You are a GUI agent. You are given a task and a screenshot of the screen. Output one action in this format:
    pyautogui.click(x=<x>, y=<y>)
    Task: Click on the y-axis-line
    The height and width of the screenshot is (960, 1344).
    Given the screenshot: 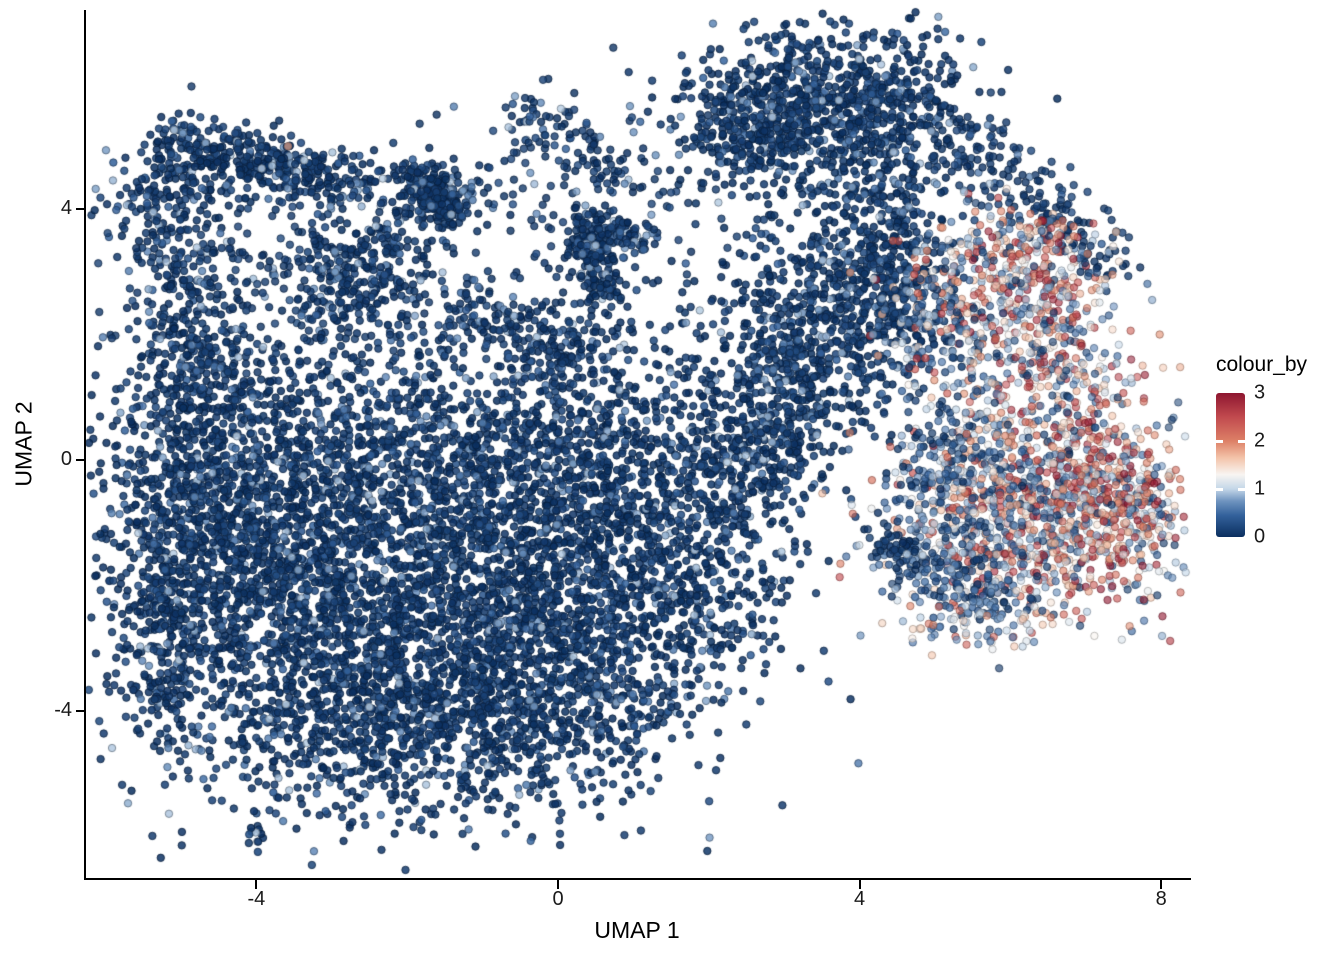 What is the action you would take?
    pyautogui.click(x=85, y=445)
    